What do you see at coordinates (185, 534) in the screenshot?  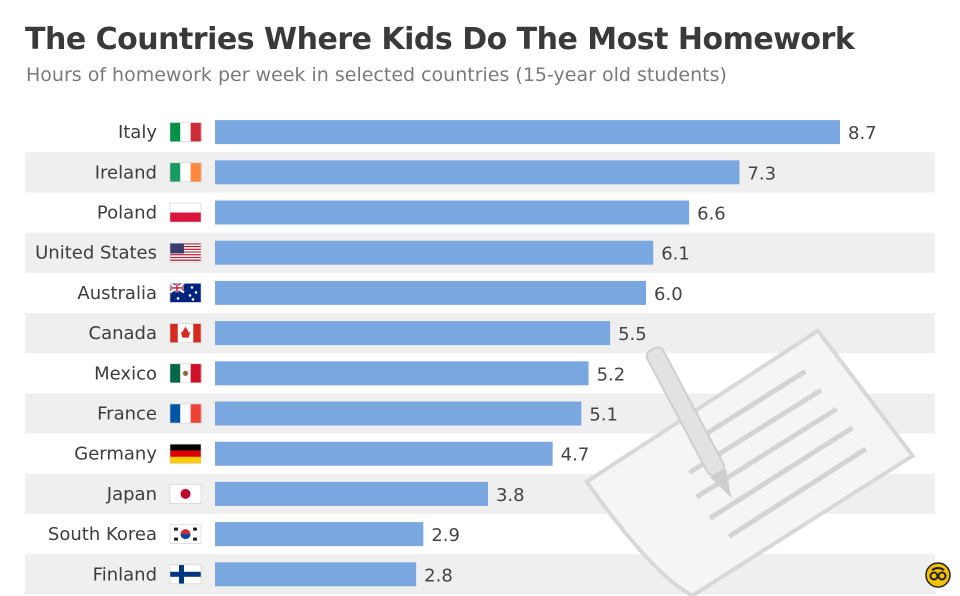 I see `south-korea-flag-icon` at bounding box center [185, 534].